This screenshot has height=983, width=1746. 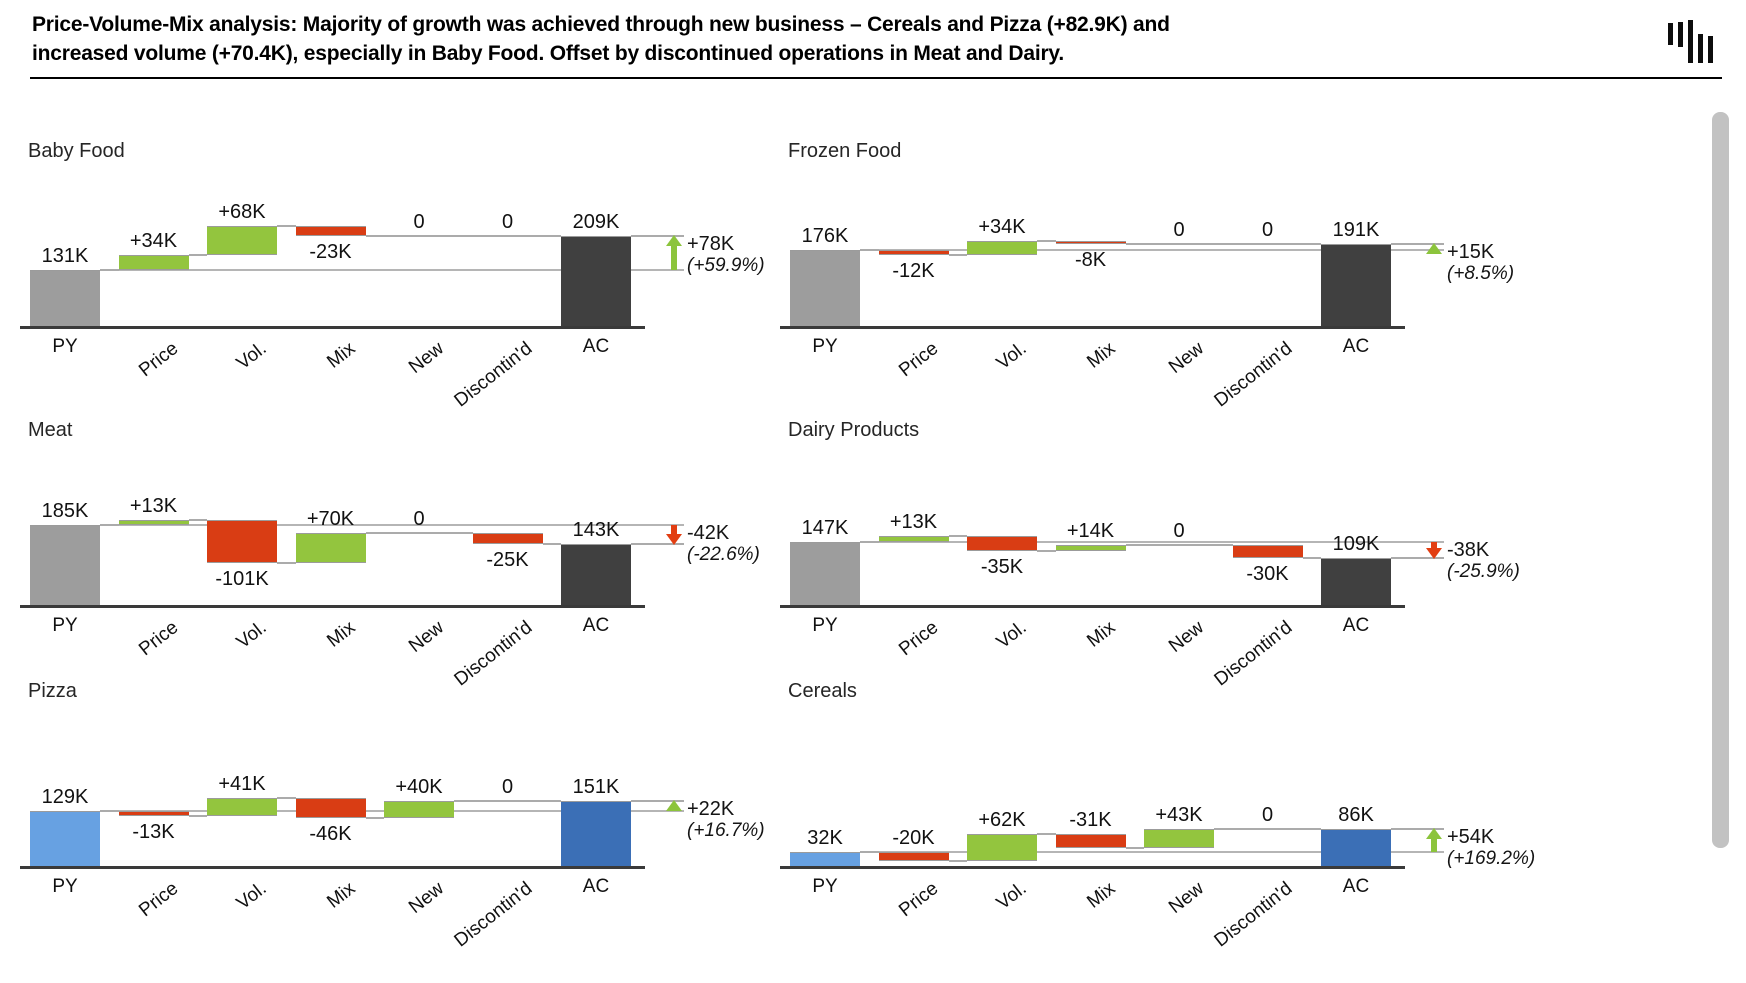 What do you see at coordinates (1434, 546) in the screenshot?
I see `delta-down-arrow-stem` at bounding box center [1434, 546].